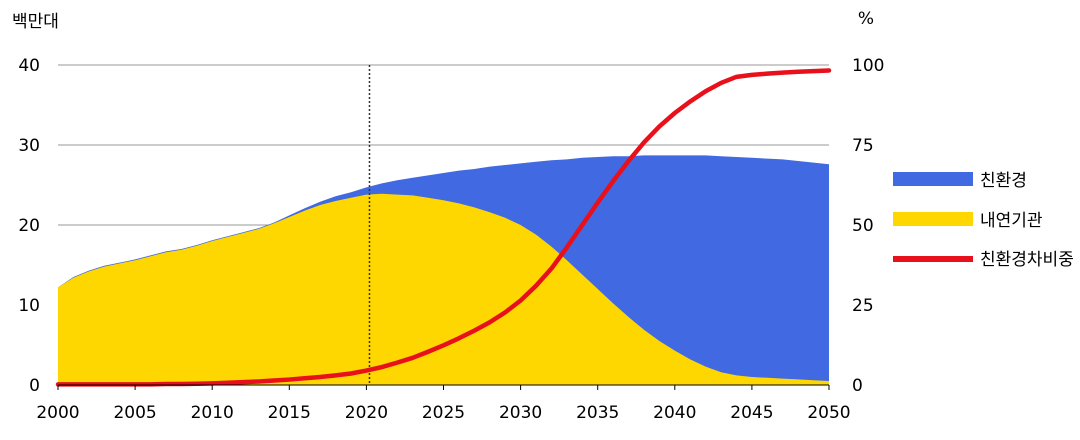  I want to click on right-tick-label: 75, so click(863, 146).